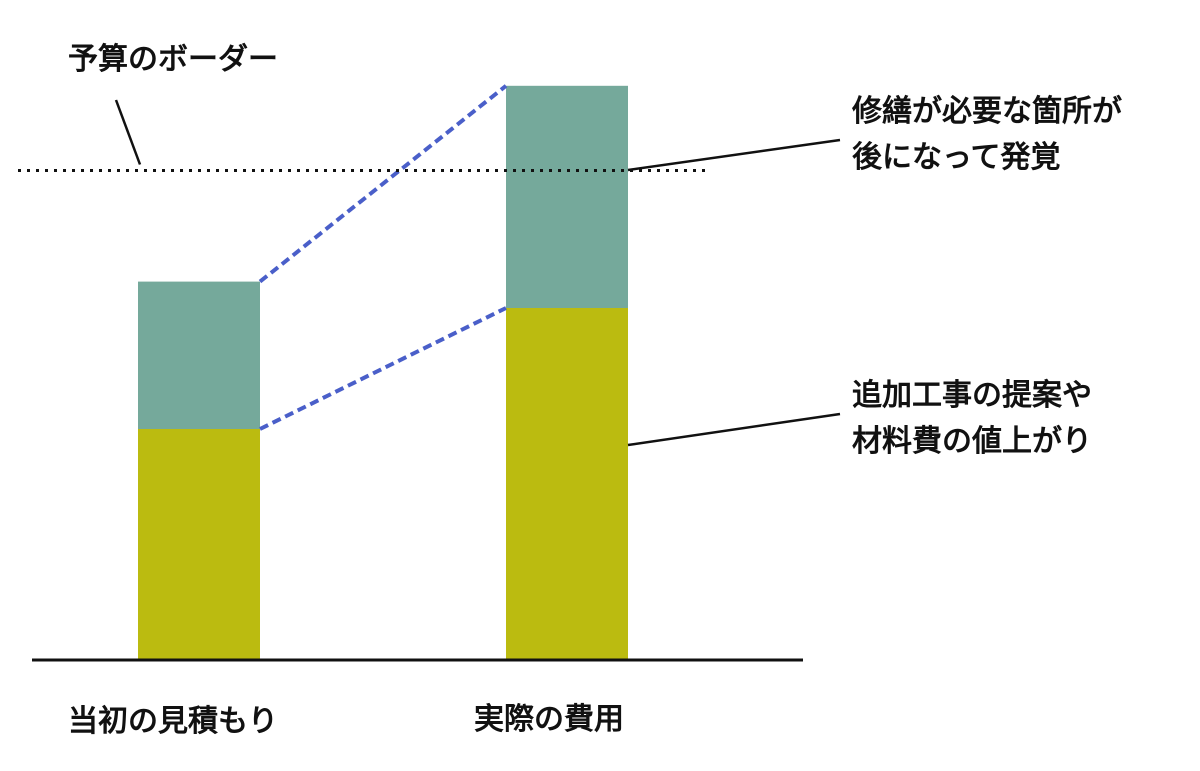 This screenshot has width=1200, height=771. I want to click on annotation-top-leader, so click(734, 155).